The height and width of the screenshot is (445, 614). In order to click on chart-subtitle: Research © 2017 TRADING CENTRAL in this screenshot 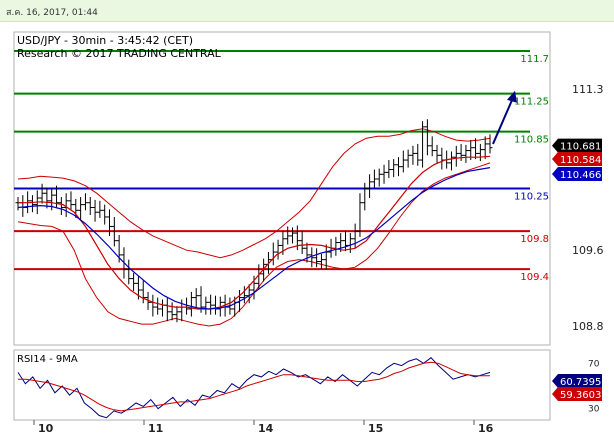, I will do `click(119, 53)`.